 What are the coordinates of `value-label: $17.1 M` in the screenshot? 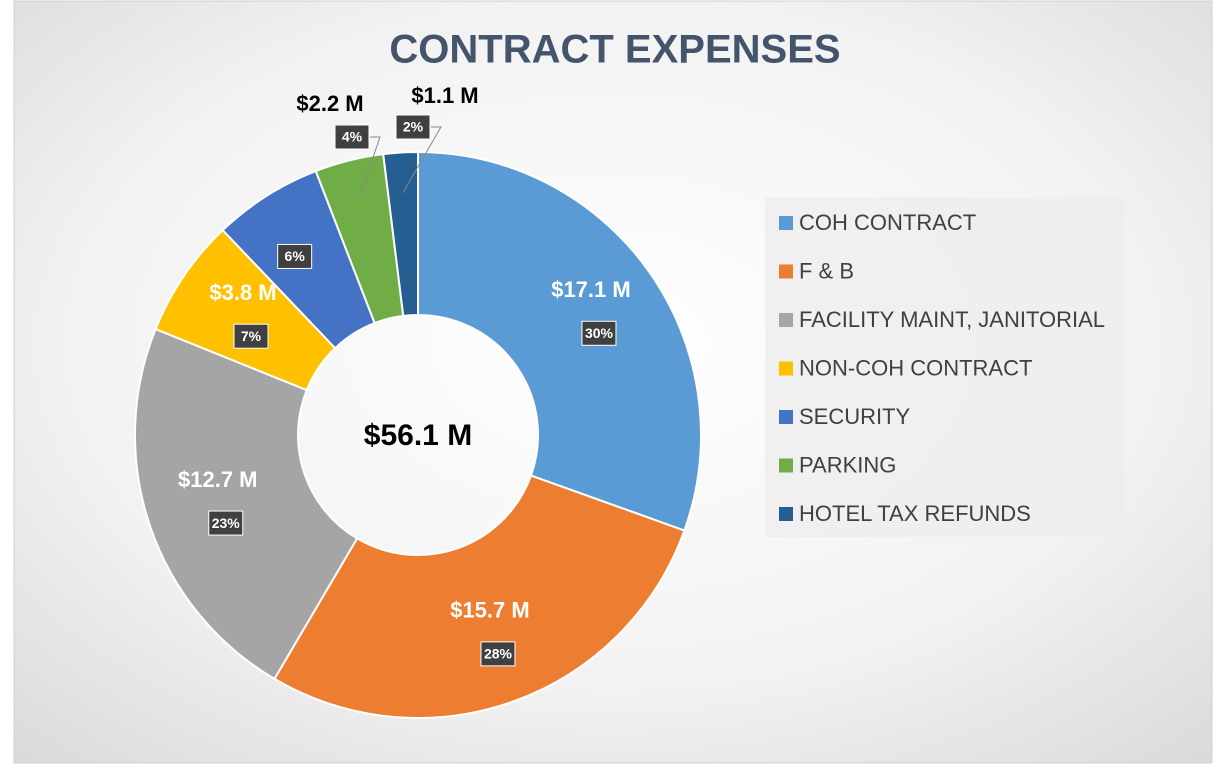 It's located at (591, 289).